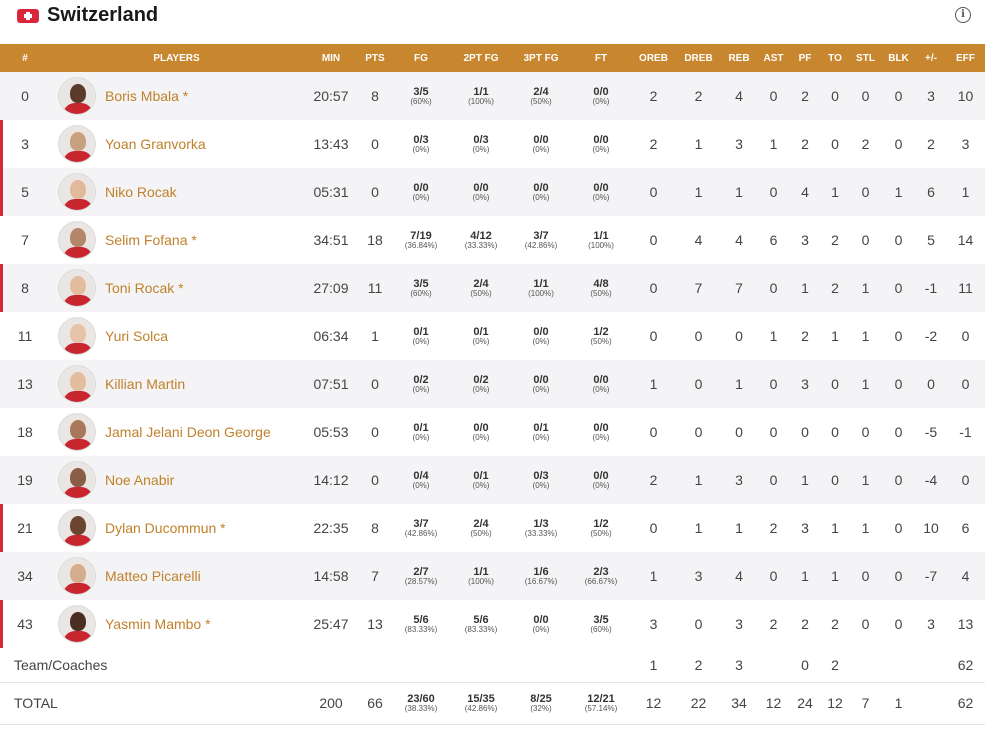 The image size is (985, 731). What do you see at coordinates (739, 58) in the screenshot?
I see `column-header: REB` at bounding box center [739, 58].